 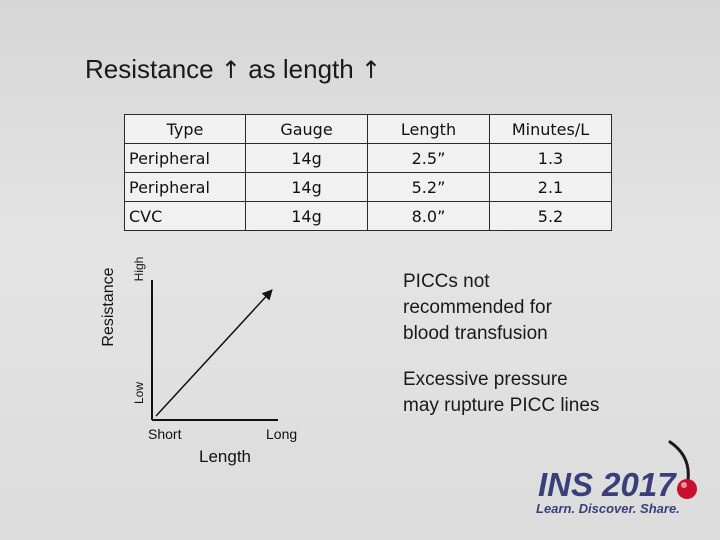 I want to click on title-word-resistance: Resistance, so click(x=149, y=69).